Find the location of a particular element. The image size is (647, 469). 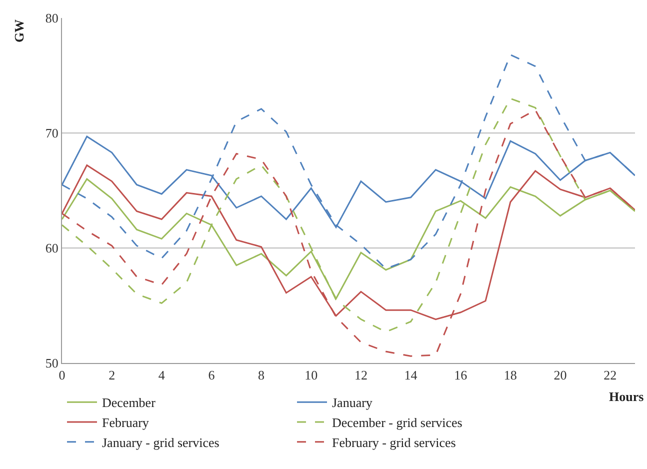

legend-label: December is located at coordinates (129, 402).